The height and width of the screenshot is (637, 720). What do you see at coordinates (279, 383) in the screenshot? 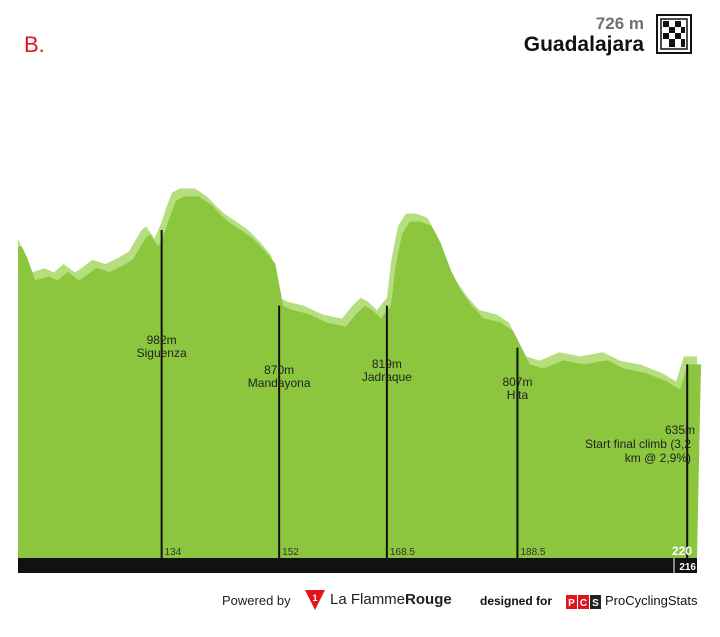
I see `climb-name-label: Mandayona` at bounding box center [279, 383].